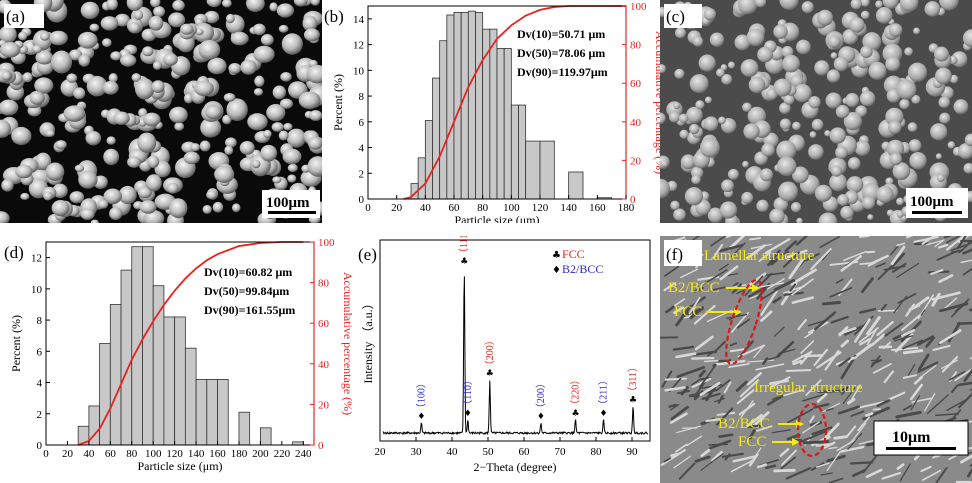  Describe the element at coordinates (358, 46) in the screenshot. I see `y-tick-label: 12` at that location.